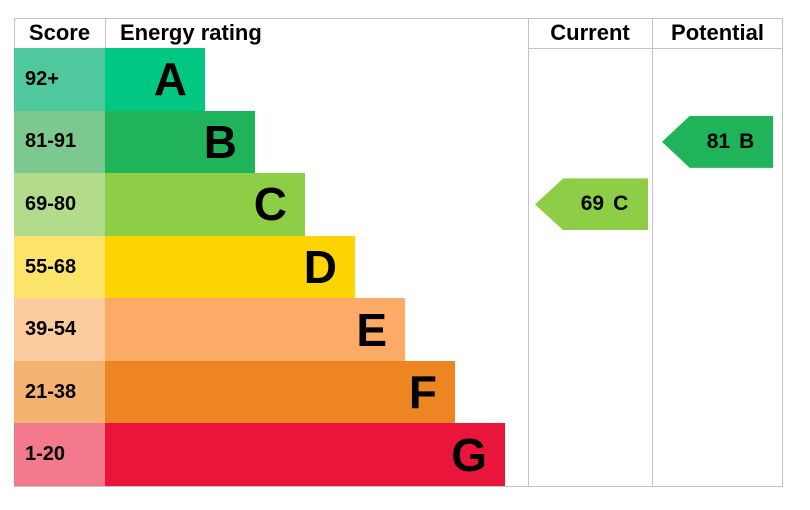 Image resolution: width=810 pixels, height=510 pixels. What do you see at coordinates (398, 486) in the screenshot?
I see `table-border-bottom` at bounding box center [398, 486].